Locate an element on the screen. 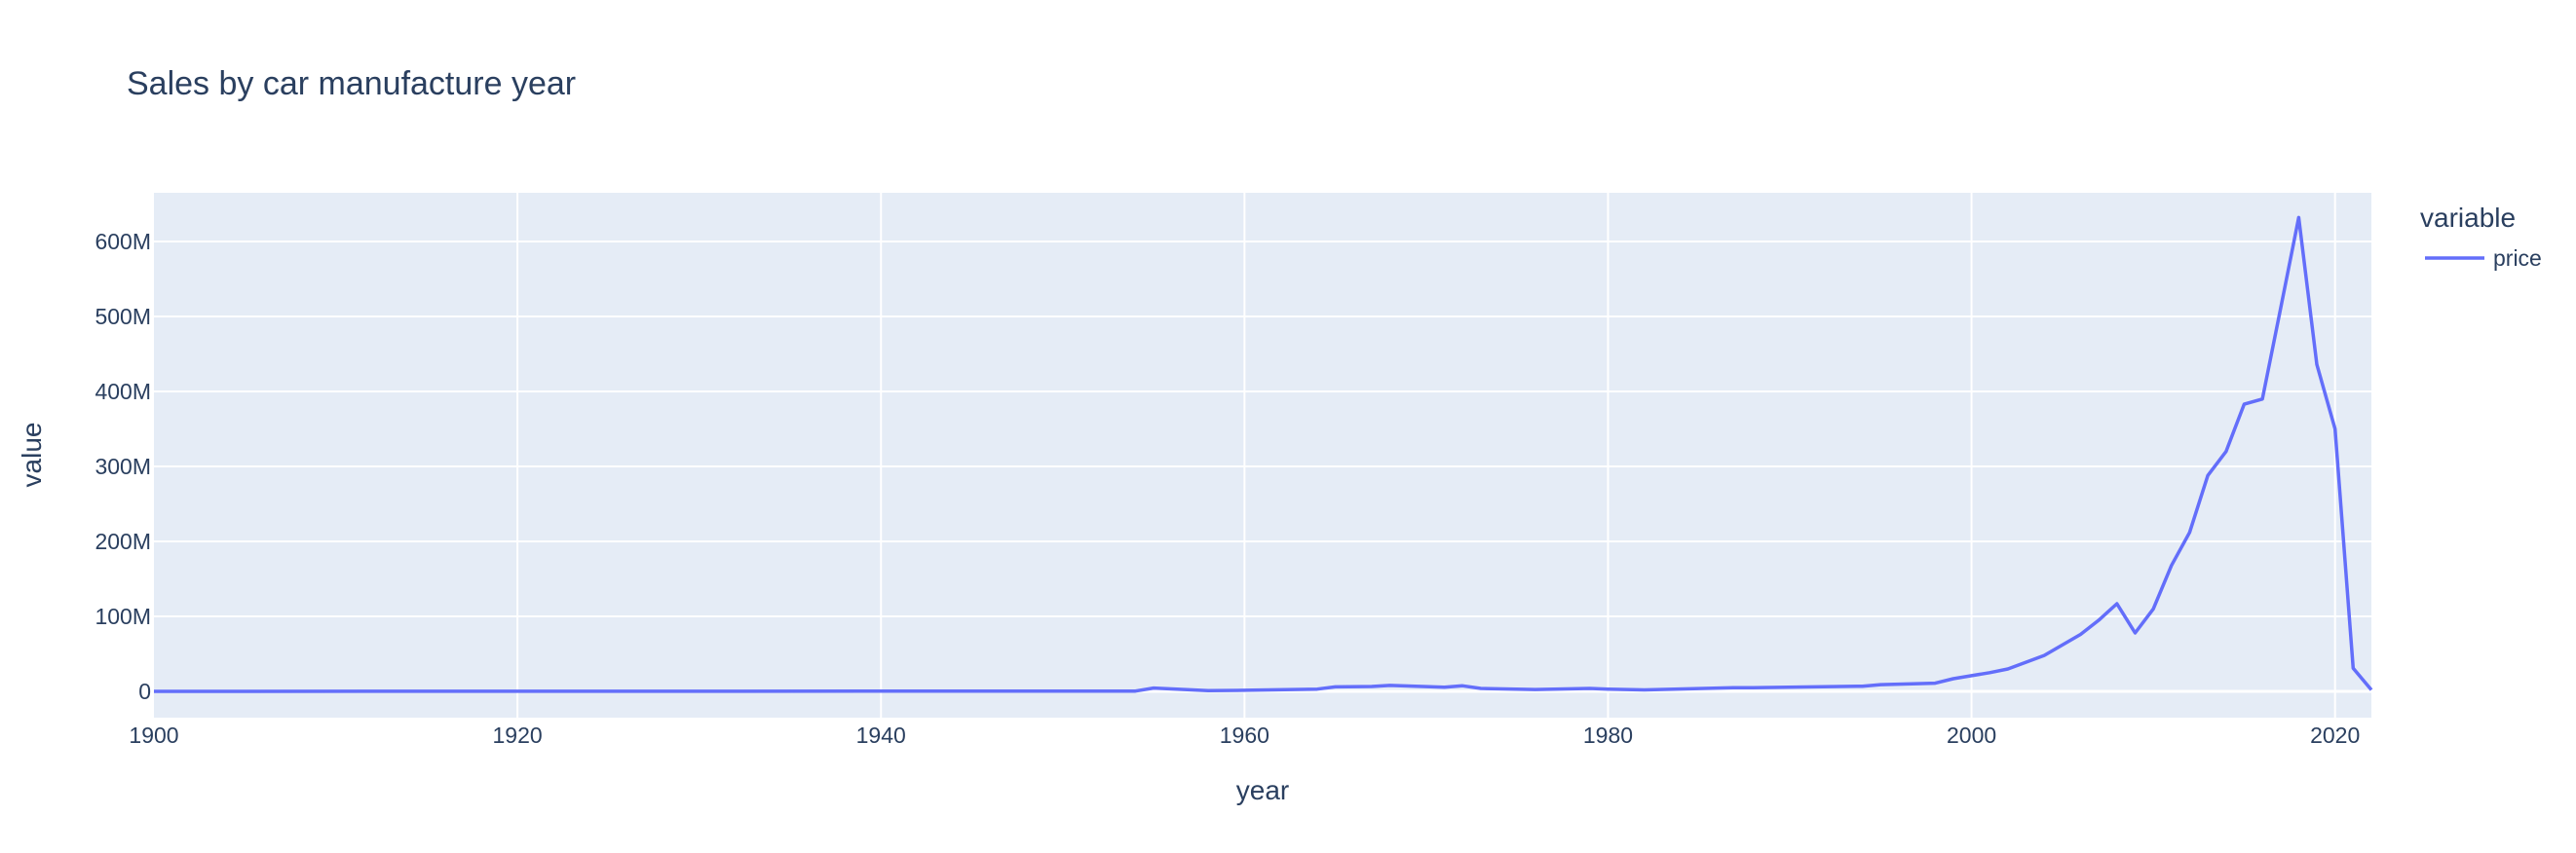 The width and height of the screenshot is (2576, 853). legend-title: variable is located at coordinates (2468, 218).